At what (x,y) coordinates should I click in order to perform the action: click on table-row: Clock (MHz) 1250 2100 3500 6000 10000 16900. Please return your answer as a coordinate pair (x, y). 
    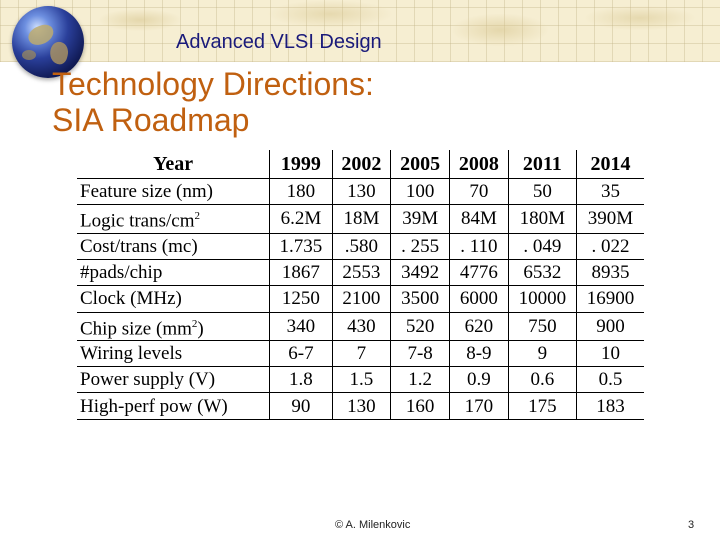
    Looking at the image, I should click on (360, 299).